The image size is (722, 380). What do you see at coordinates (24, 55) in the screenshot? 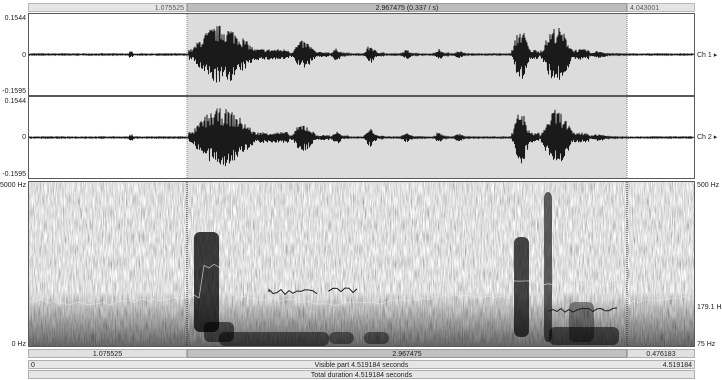
I see `ch1-y-zero-label: 0` at bounding box center [24, 55].